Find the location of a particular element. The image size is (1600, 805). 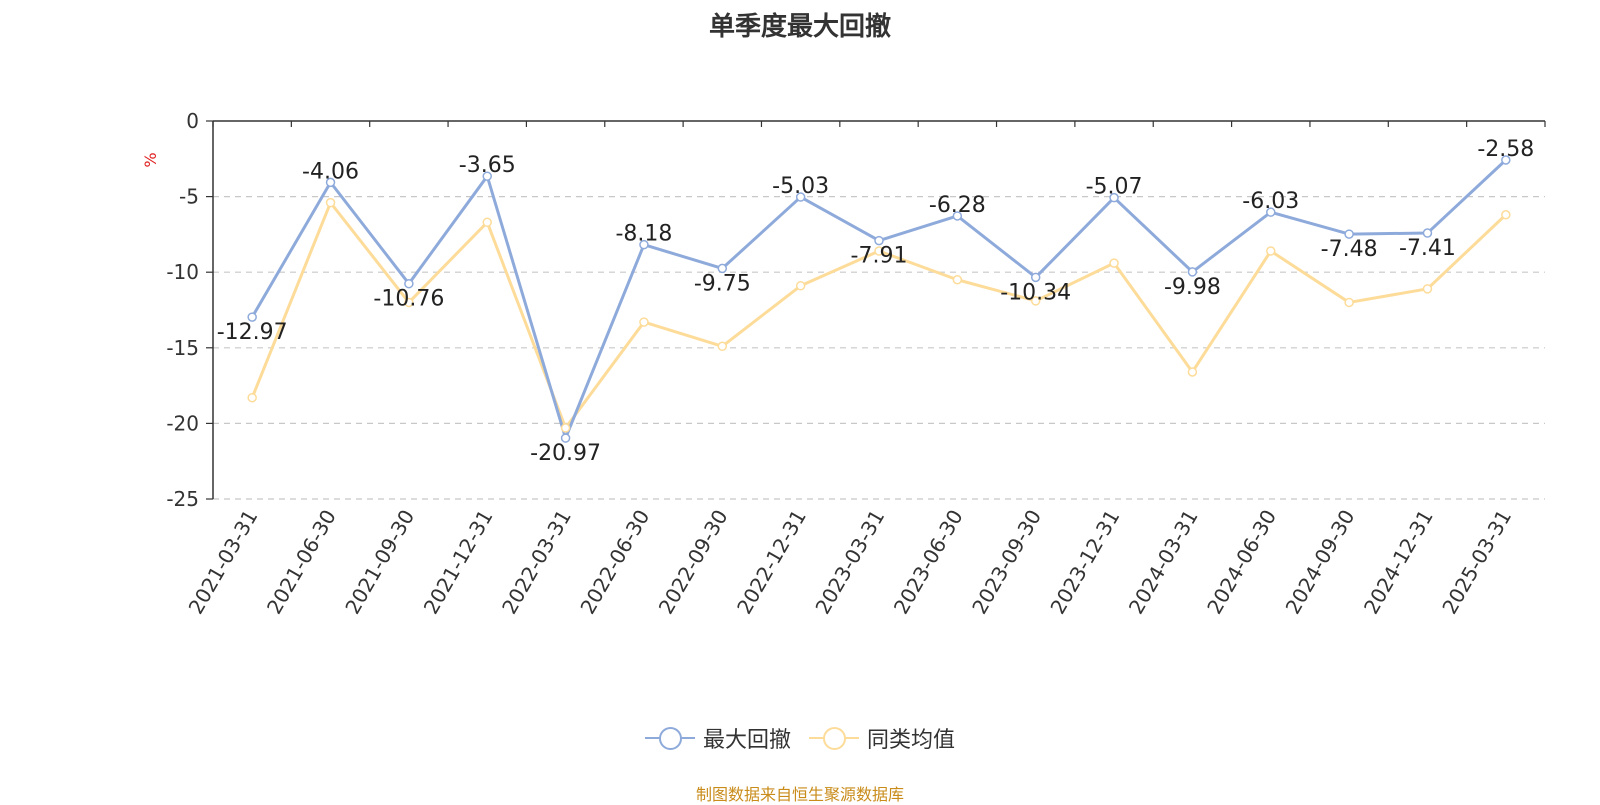

y-tick-label: 0 is located at coordinates (192, 121).